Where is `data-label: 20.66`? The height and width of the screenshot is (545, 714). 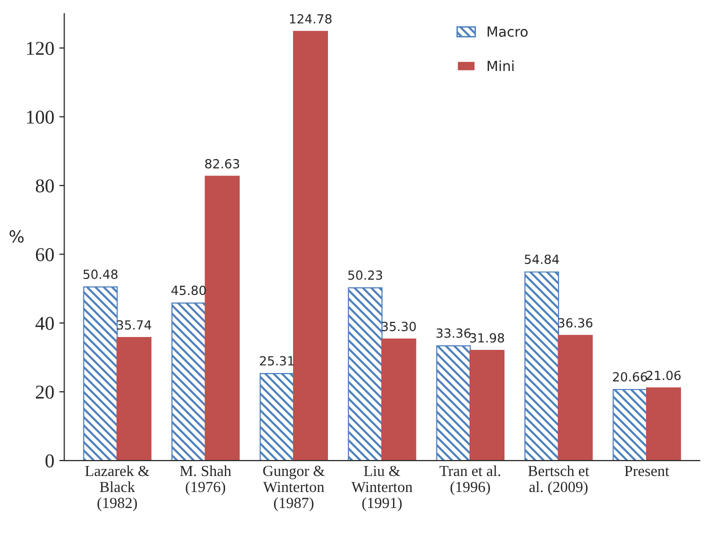 data-label: 20.66 is located at coordinates (630, 377).